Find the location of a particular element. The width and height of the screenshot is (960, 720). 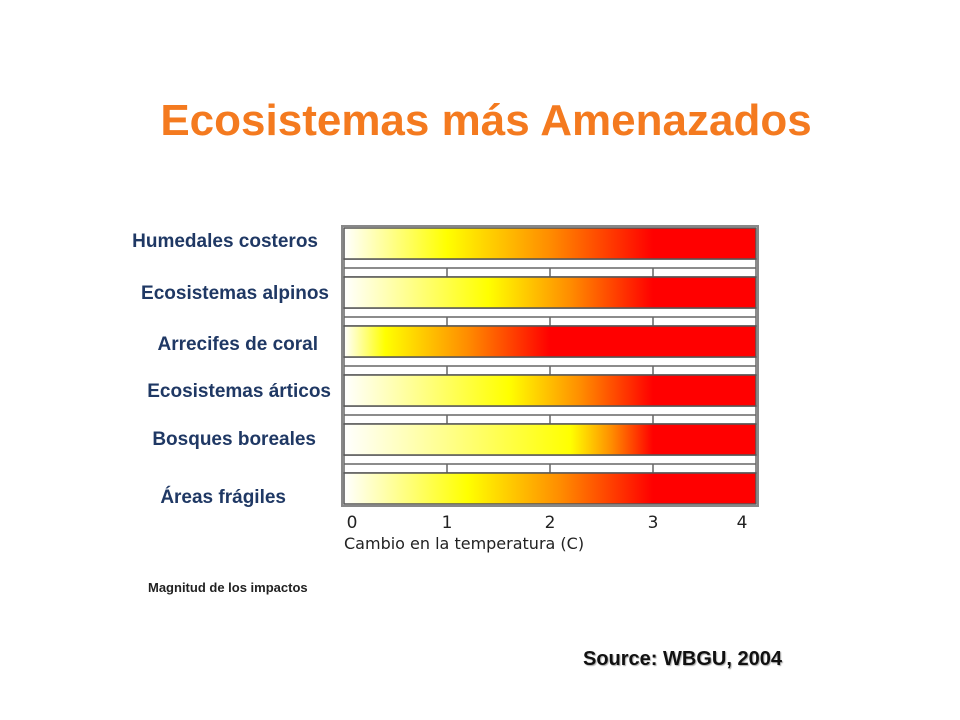

page-title: Ecosistemas más Amenazados is located at coordinates (486, 120).